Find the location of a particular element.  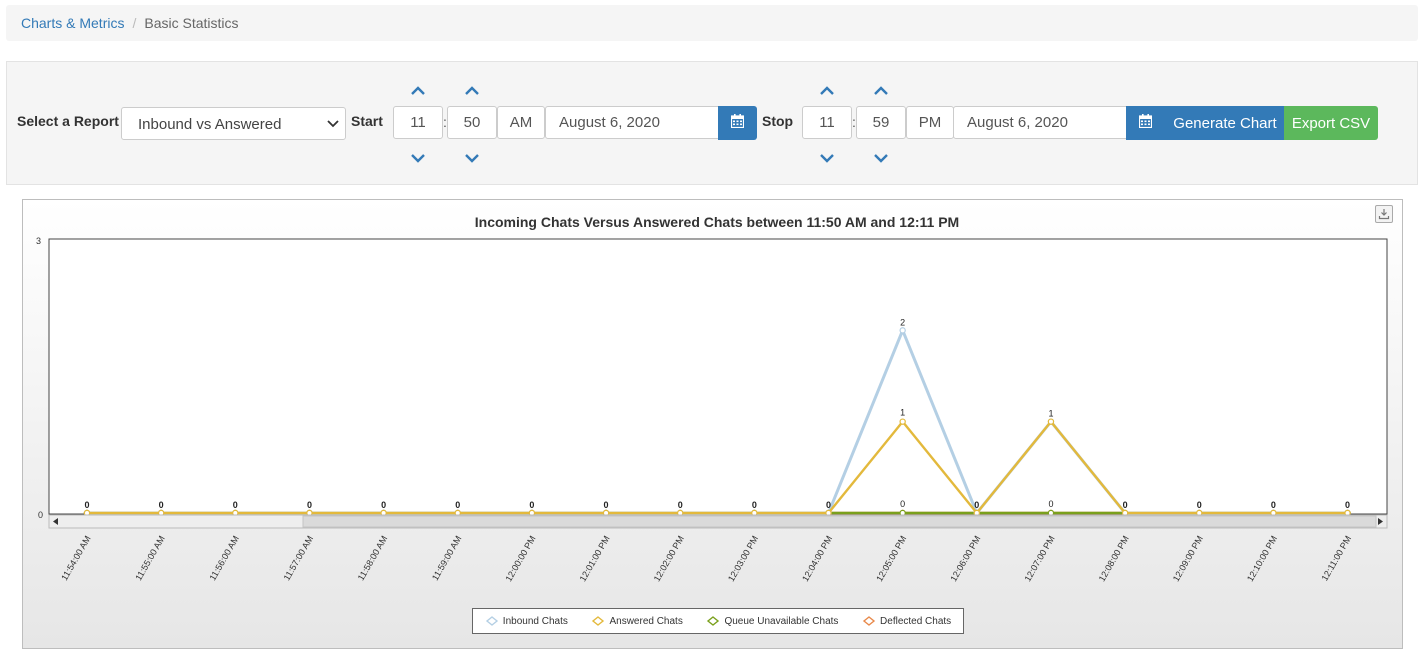

x-tick-label: 11:57:00 AM is located at coordinates (299, 558).